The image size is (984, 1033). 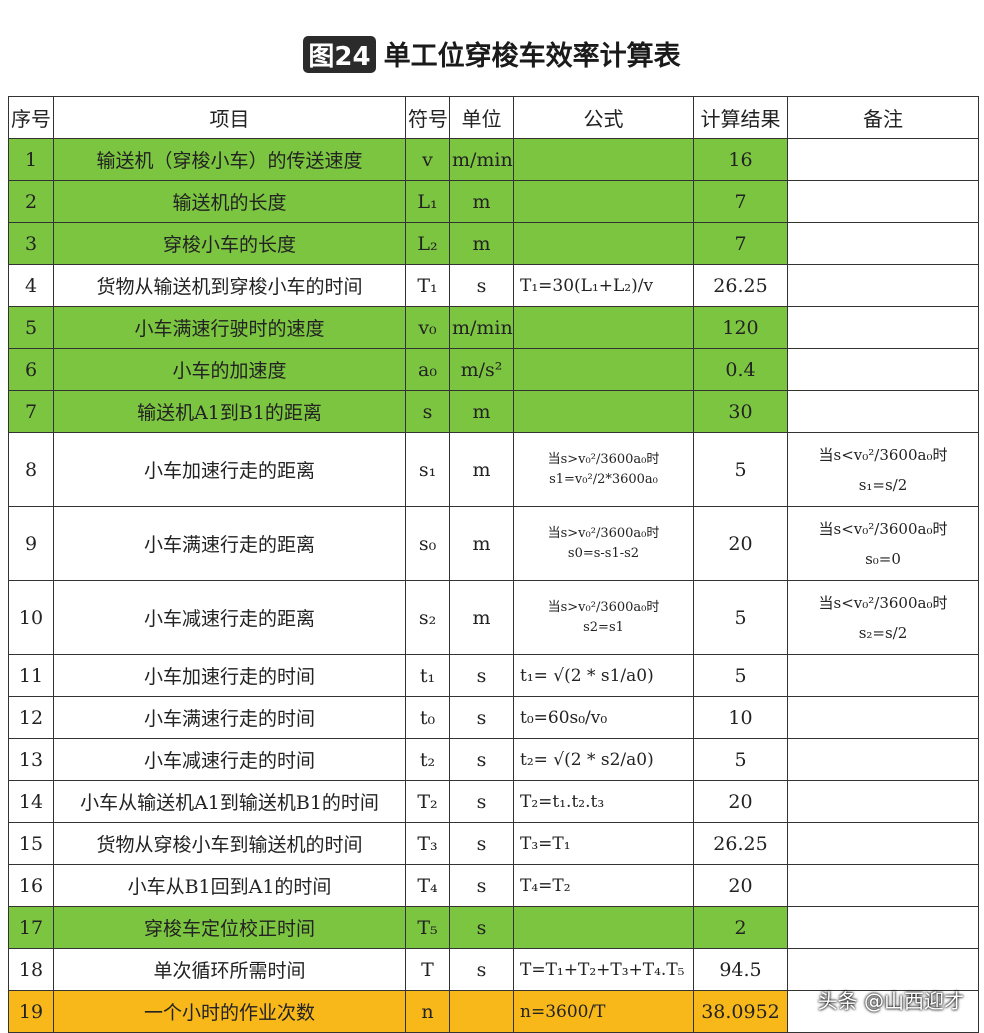 What do you see at coordinates (31, 617) in the screenshot?
I see `cell-no: 10` at bounding box center [31, 617].